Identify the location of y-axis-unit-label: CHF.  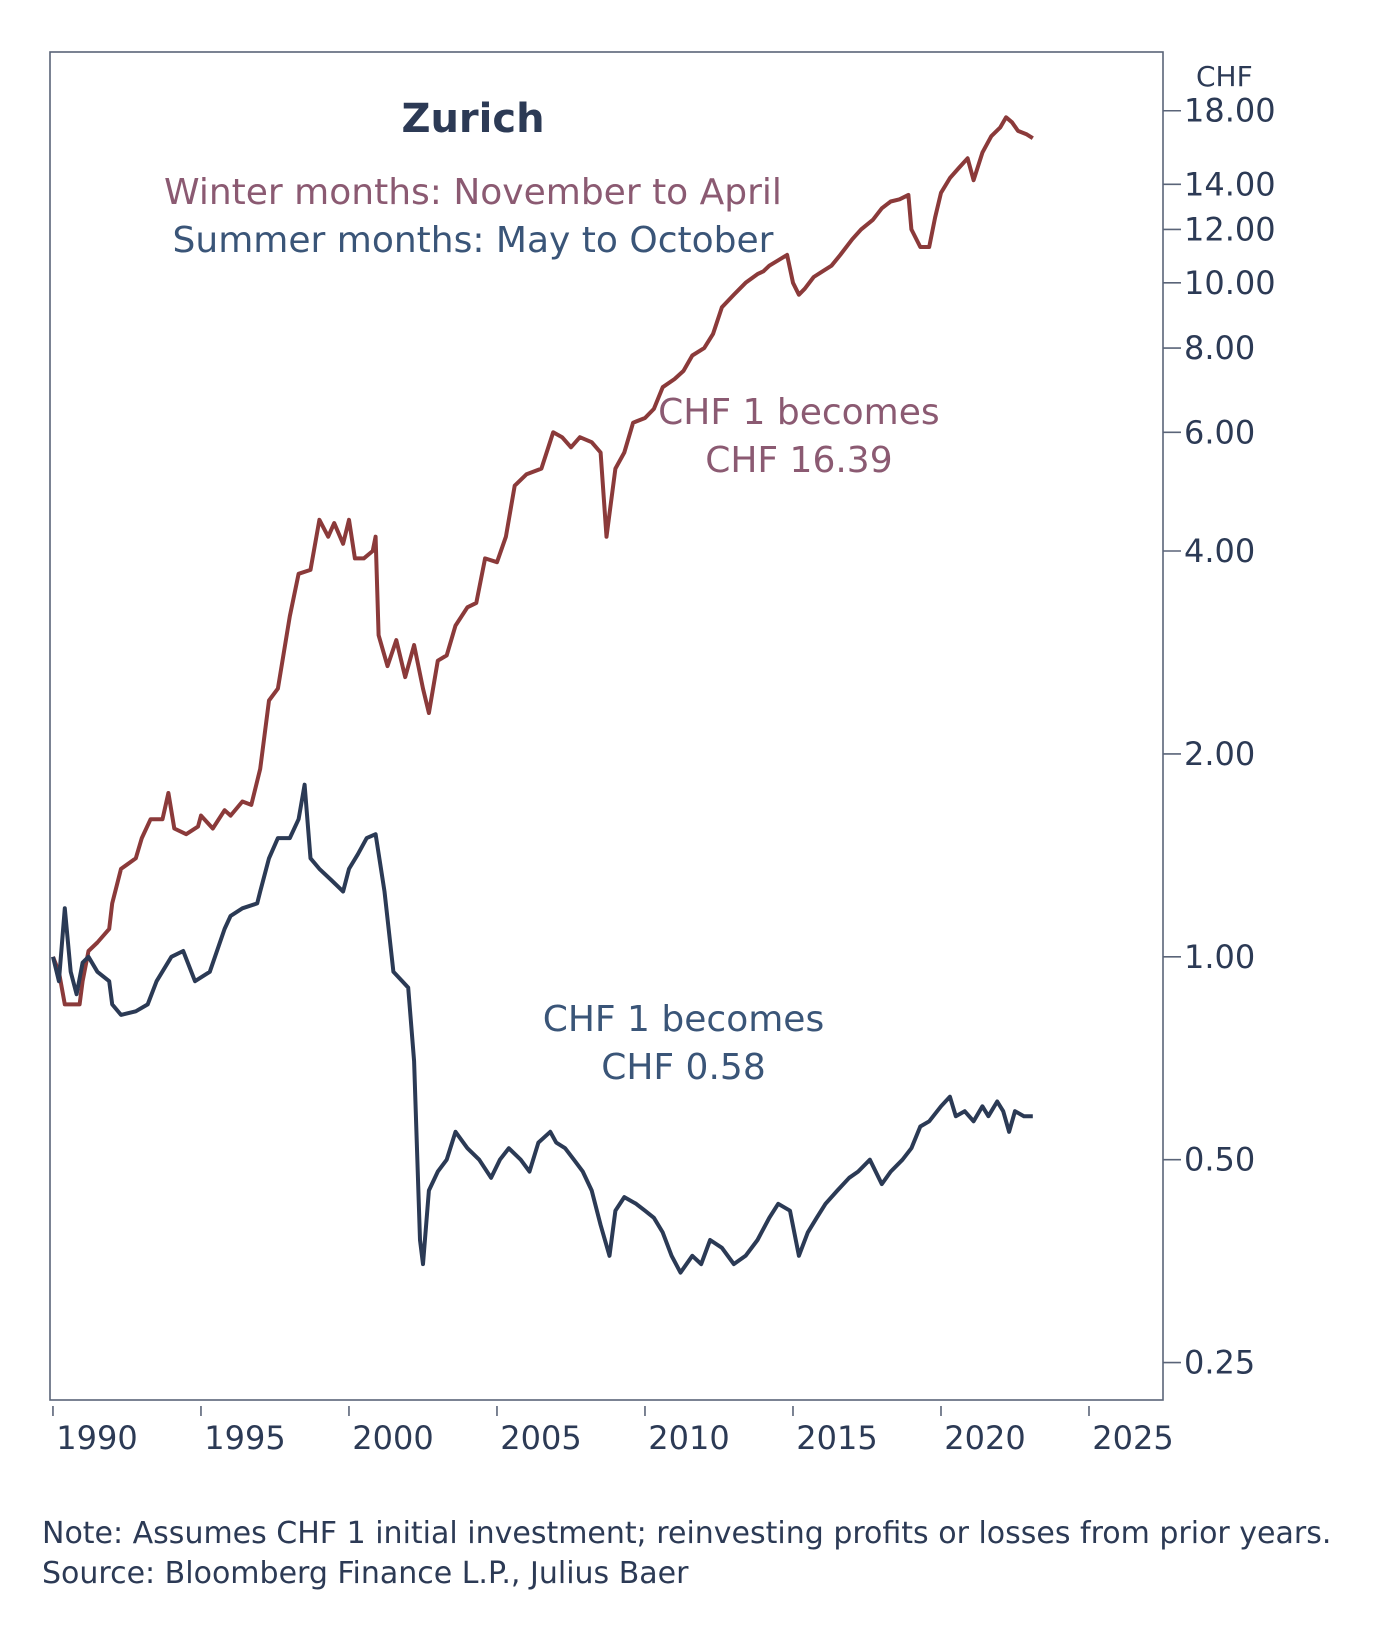
(1224, 76).